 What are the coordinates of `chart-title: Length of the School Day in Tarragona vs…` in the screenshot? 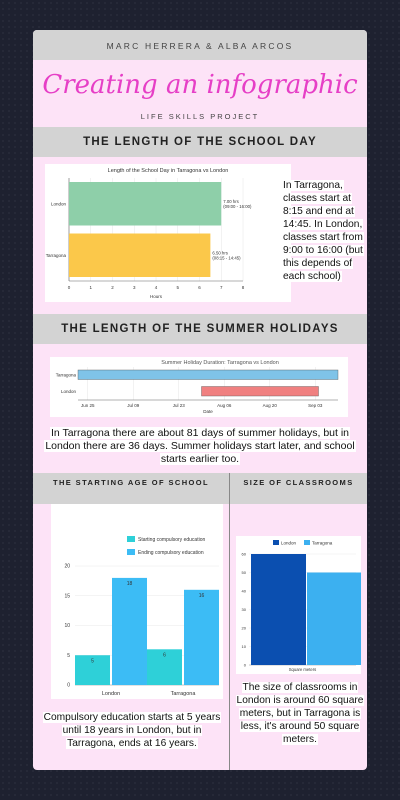 It's located at (168, 171).